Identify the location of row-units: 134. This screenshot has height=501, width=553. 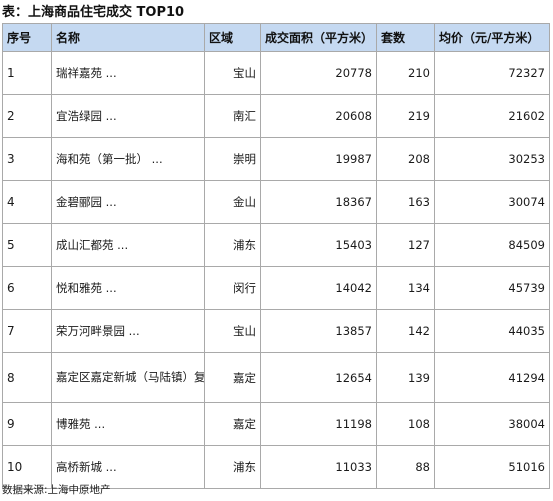
(405, 288).